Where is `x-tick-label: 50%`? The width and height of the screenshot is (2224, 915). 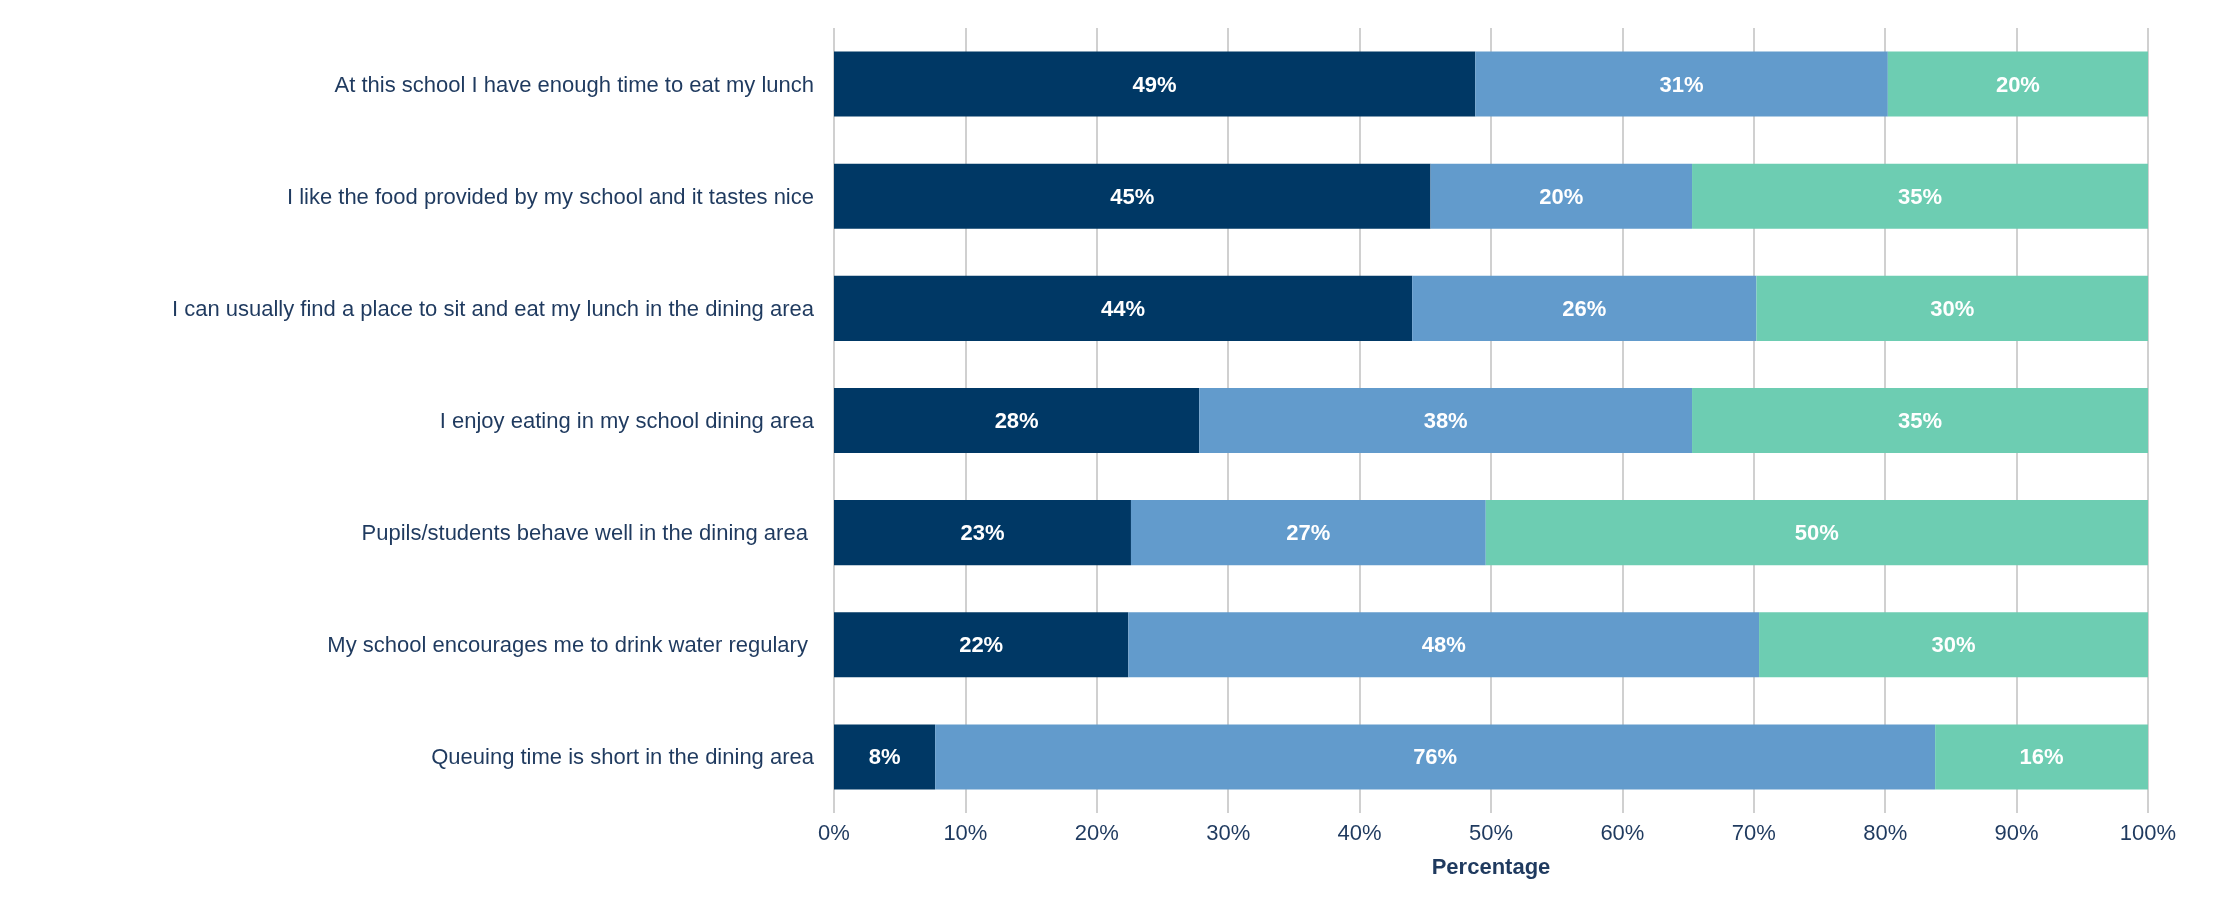
x-tick-label: 50% is located at coordinates (1491, 832).